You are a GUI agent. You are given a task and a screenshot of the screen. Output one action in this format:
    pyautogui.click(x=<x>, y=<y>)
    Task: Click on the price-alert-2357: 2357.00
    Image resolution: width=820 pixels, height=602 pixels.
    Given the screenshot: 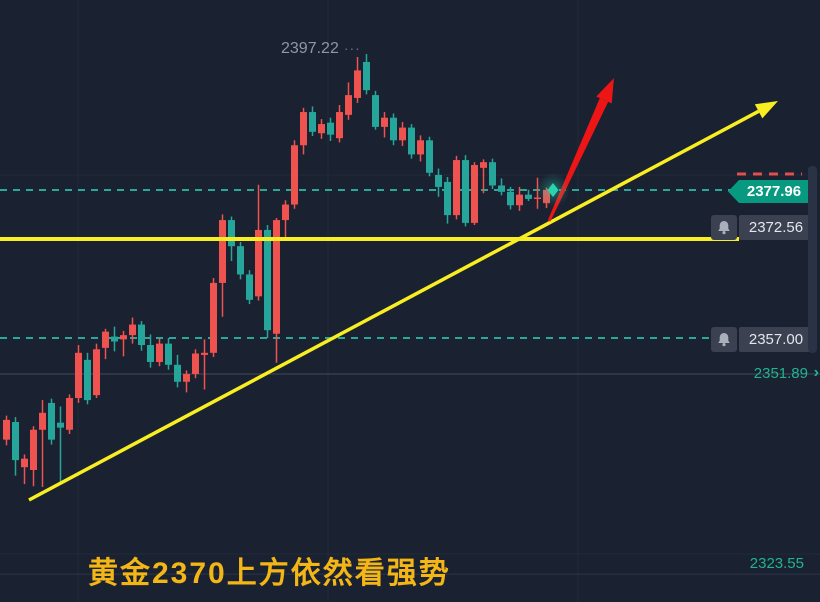 What is the action you would take?
    pyautogui.click(x=762, y=339)
    